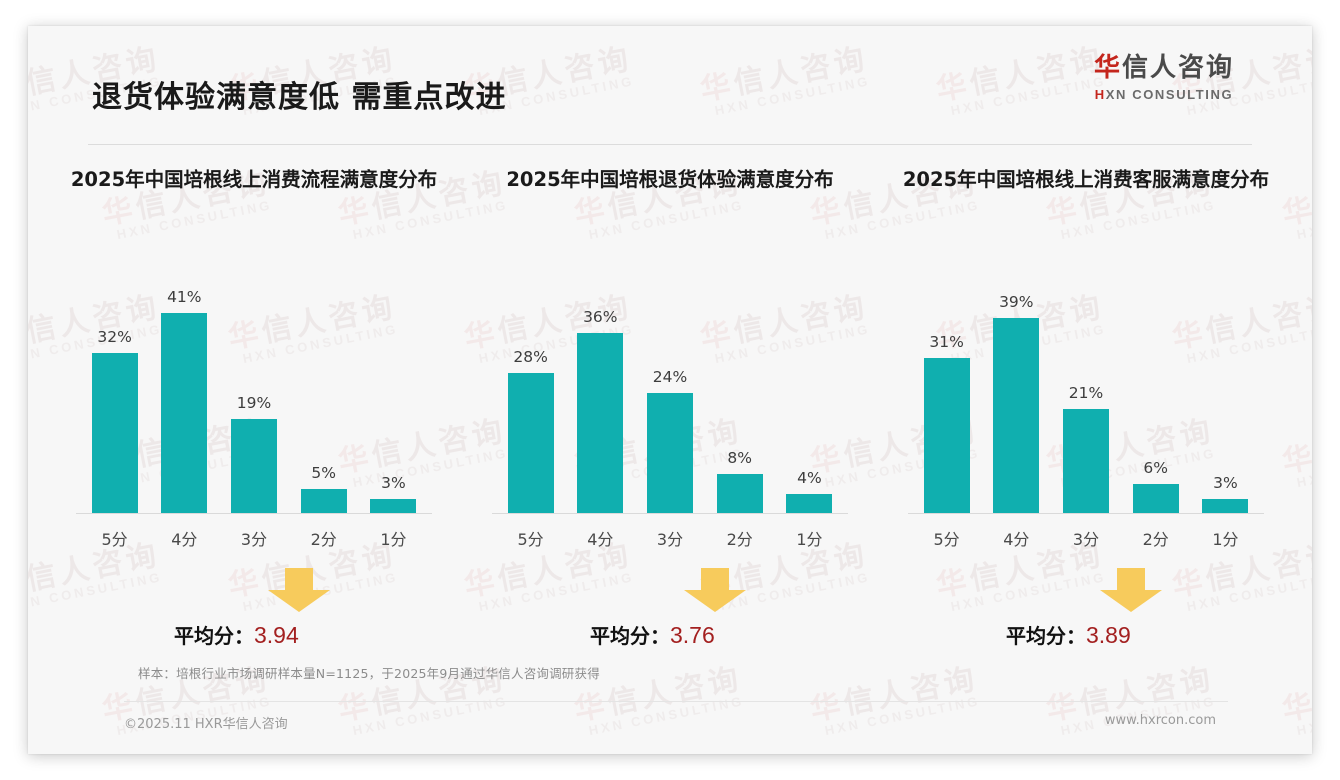 The width and height of the screenshot is (1340, 780). Describe the element at coordinates (1016, 302) in the screenshot. I see `bar-value-label: 39%` at that location.